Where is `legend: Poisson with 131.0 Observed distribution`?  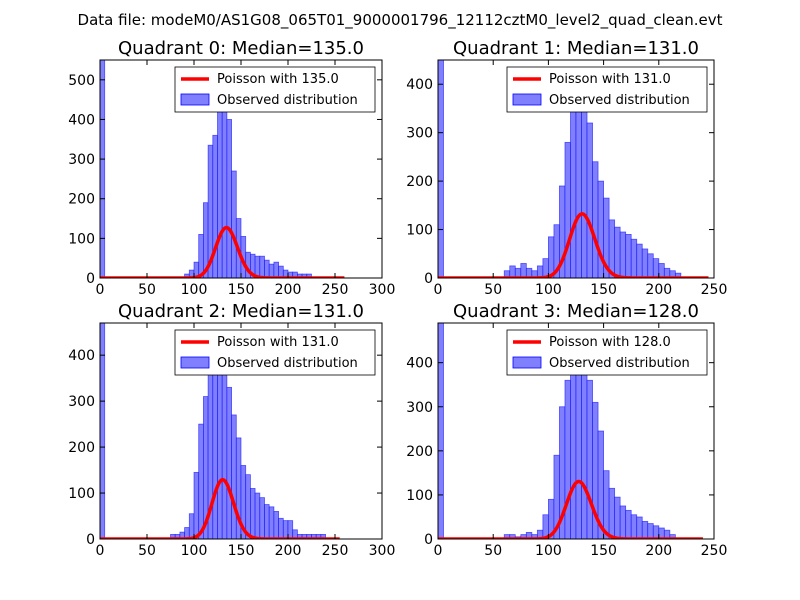
legend: Poisson with 131.0 Observed distribution is located at coordinates (607, 89).